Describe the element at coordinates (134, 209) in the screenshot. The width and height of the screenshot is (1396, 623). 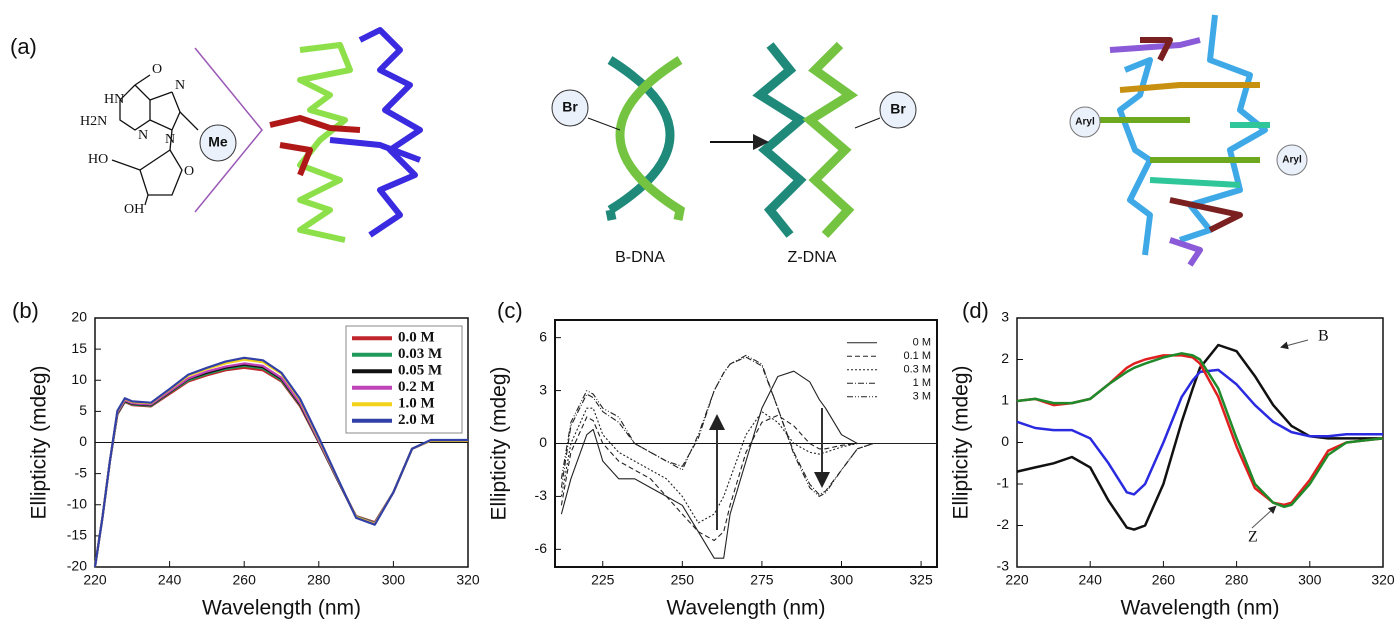
I see `chem-label: OH` at that location.